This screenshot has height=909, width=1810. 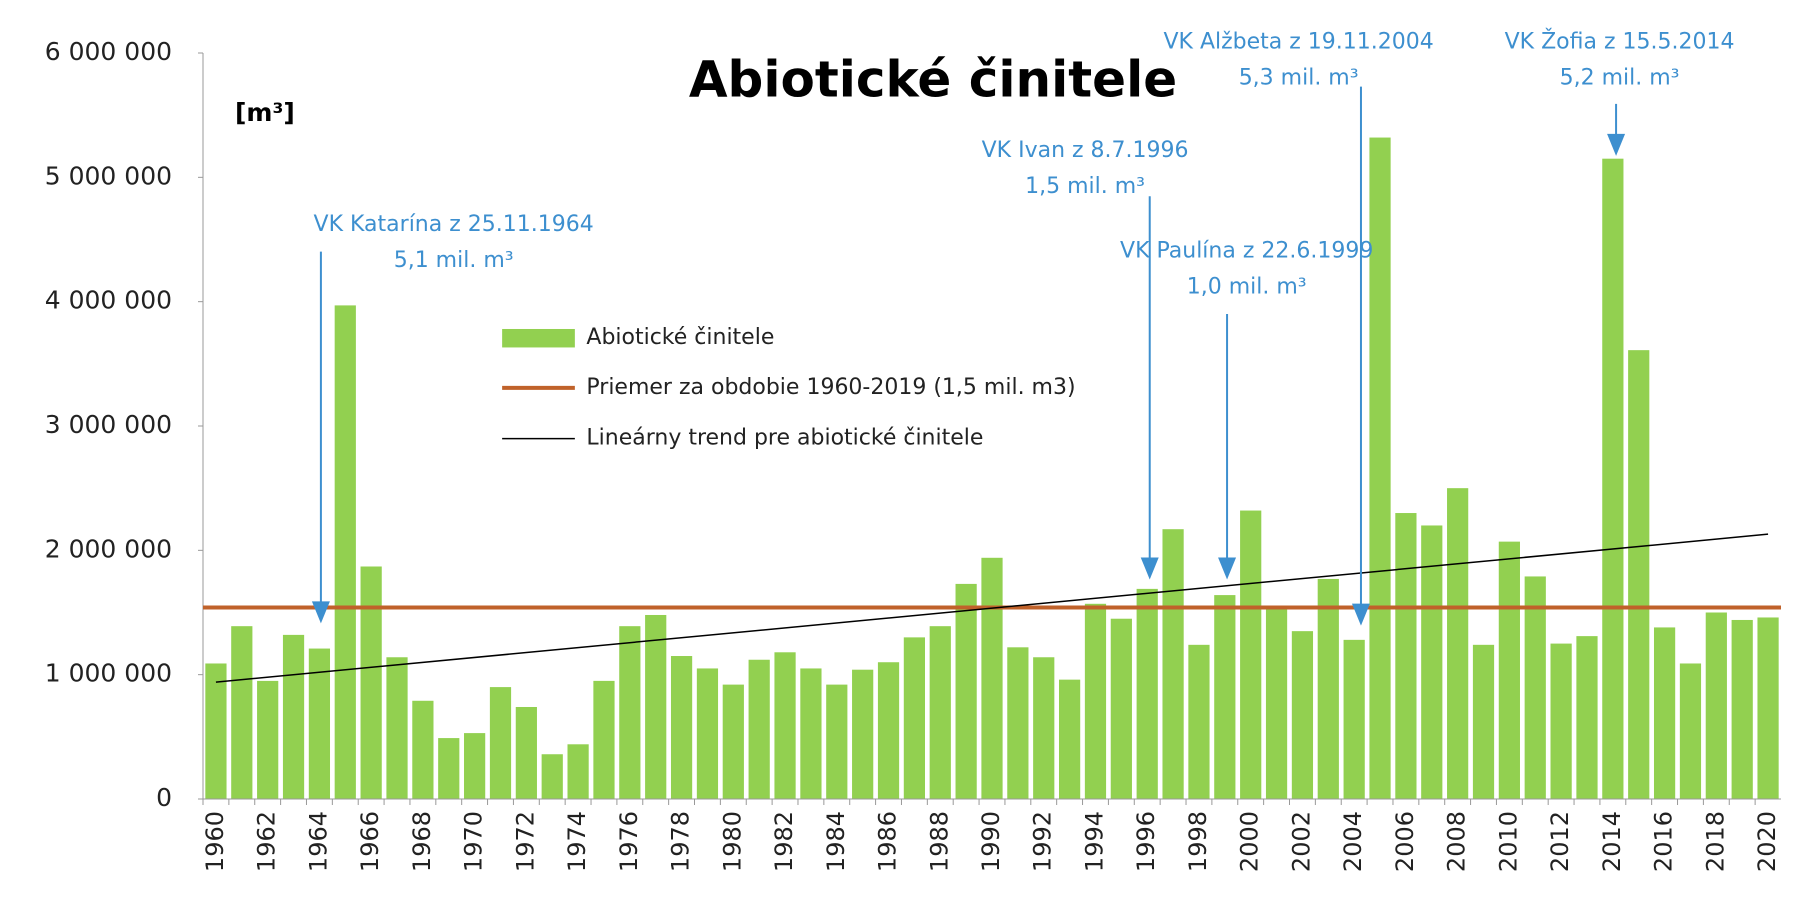 I want to click on x-tick-label: 1968, so click(x=422, y=841).